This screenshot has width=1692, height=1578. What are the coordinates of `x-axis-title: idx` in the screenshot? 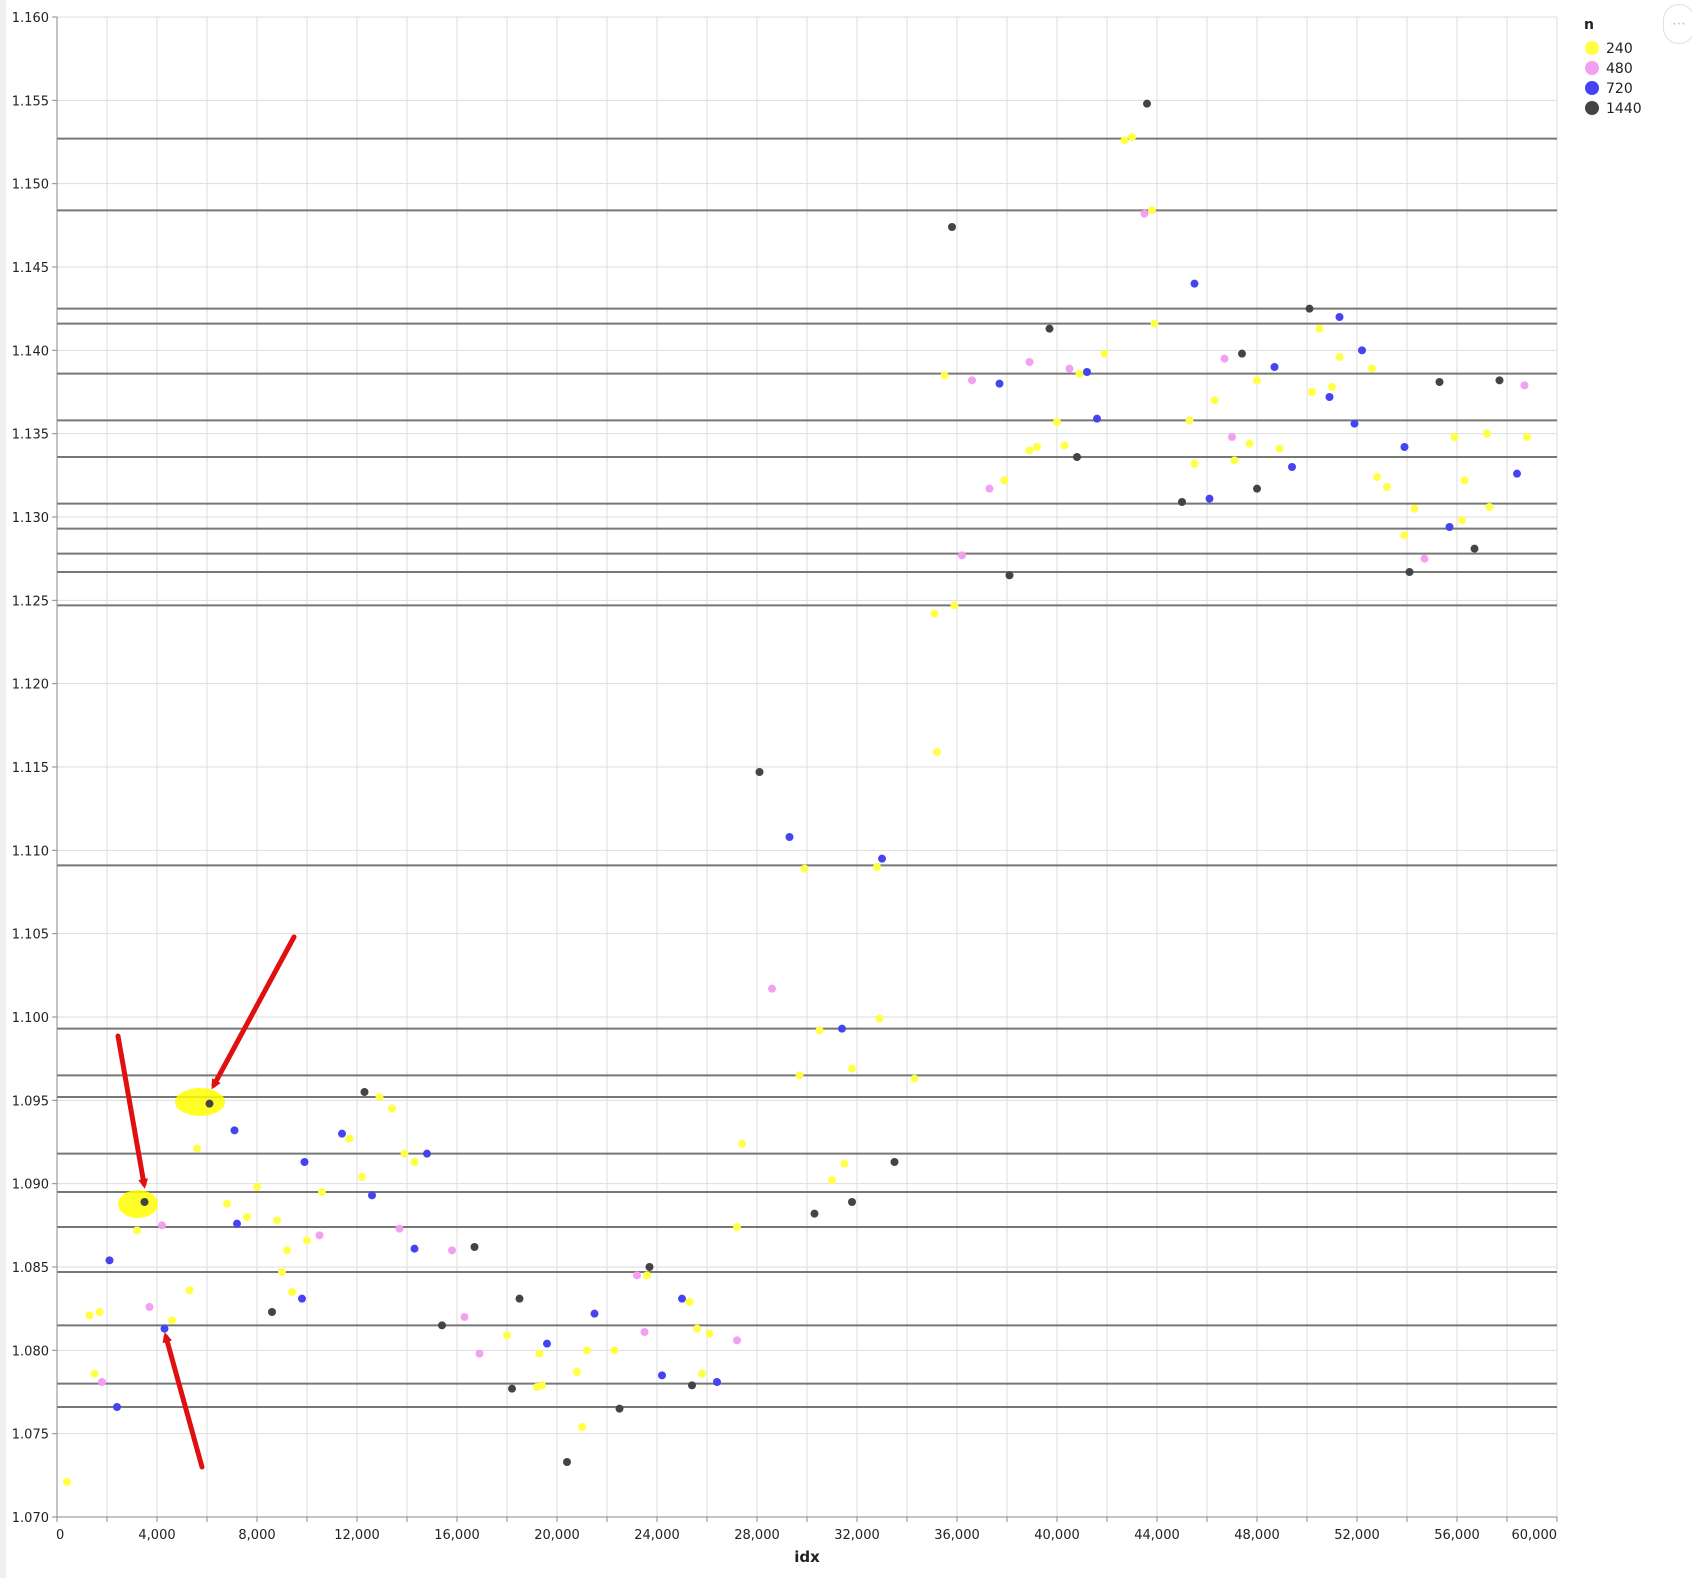 It's located at (807, 1557).